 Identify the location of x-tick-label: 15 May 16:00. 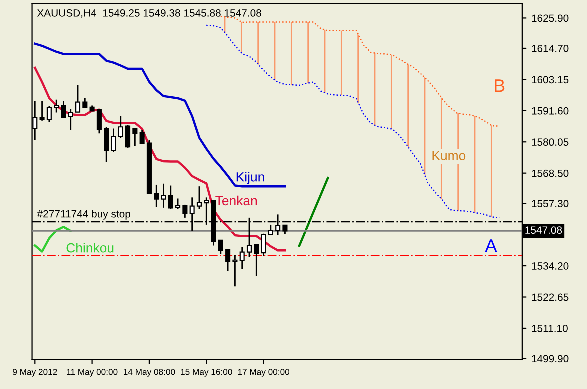
(206, 373).